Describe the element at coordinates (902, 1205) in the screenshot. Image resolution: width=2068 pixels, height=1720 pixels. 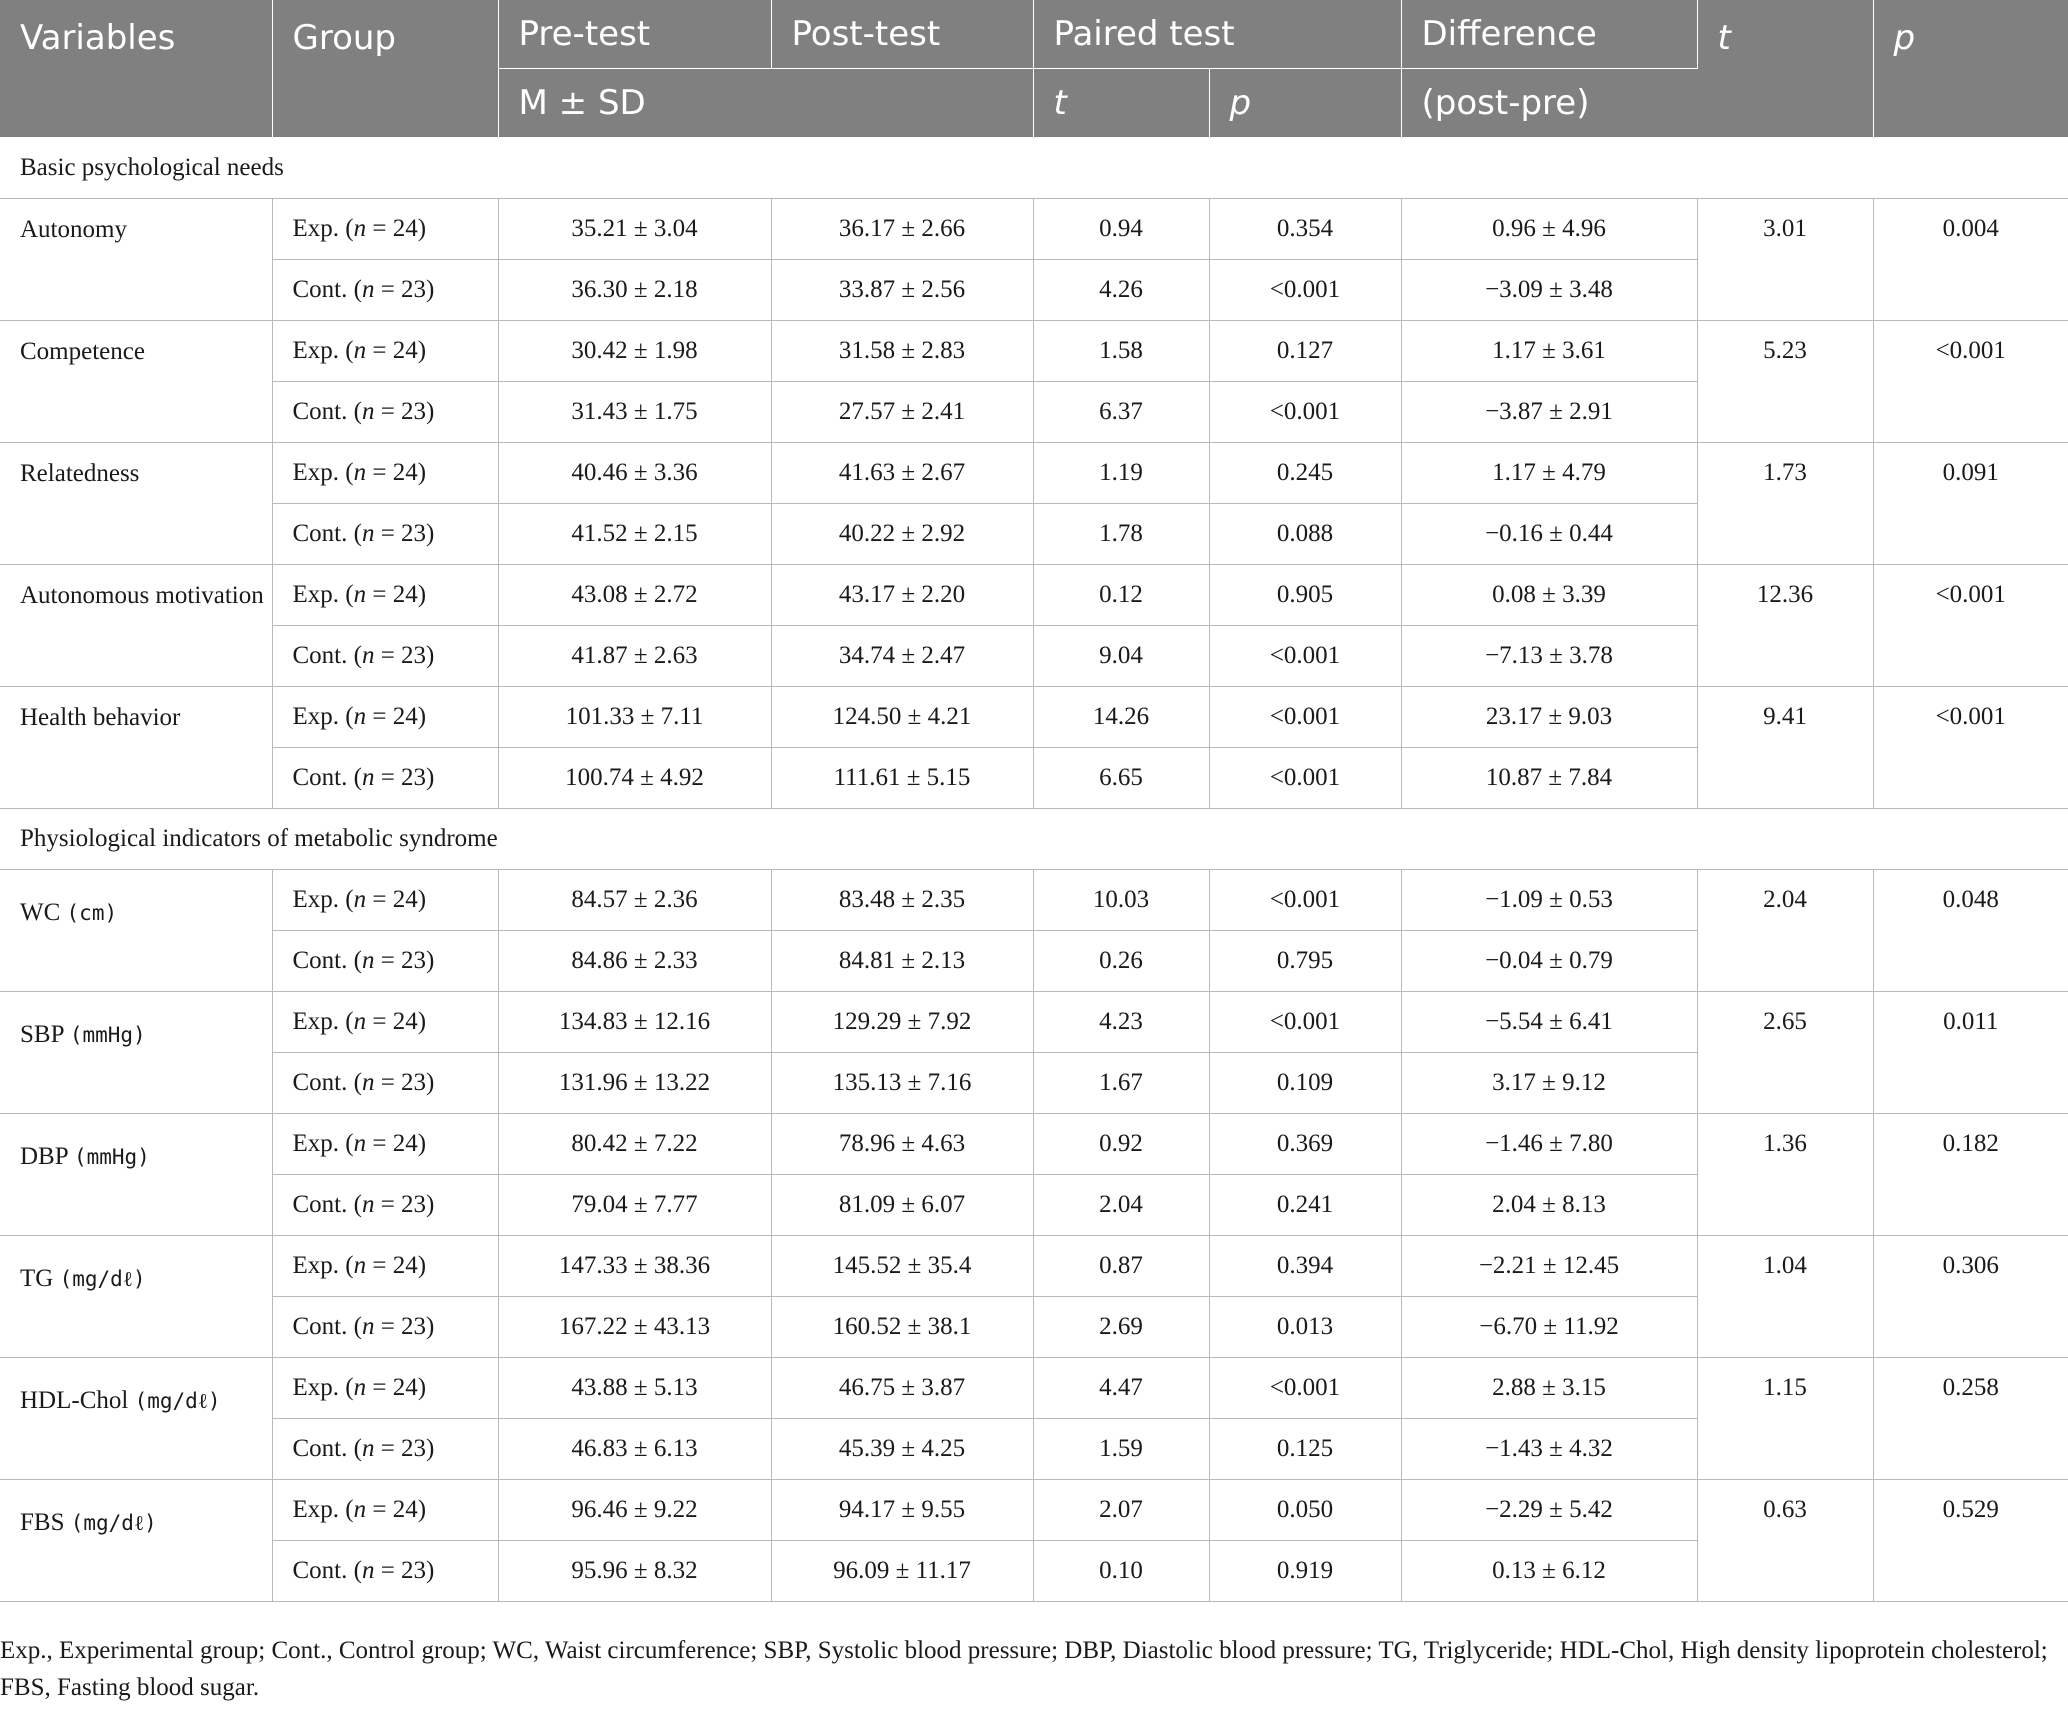
I see `post-test-value: 81.09 ± 6.07` at that location.